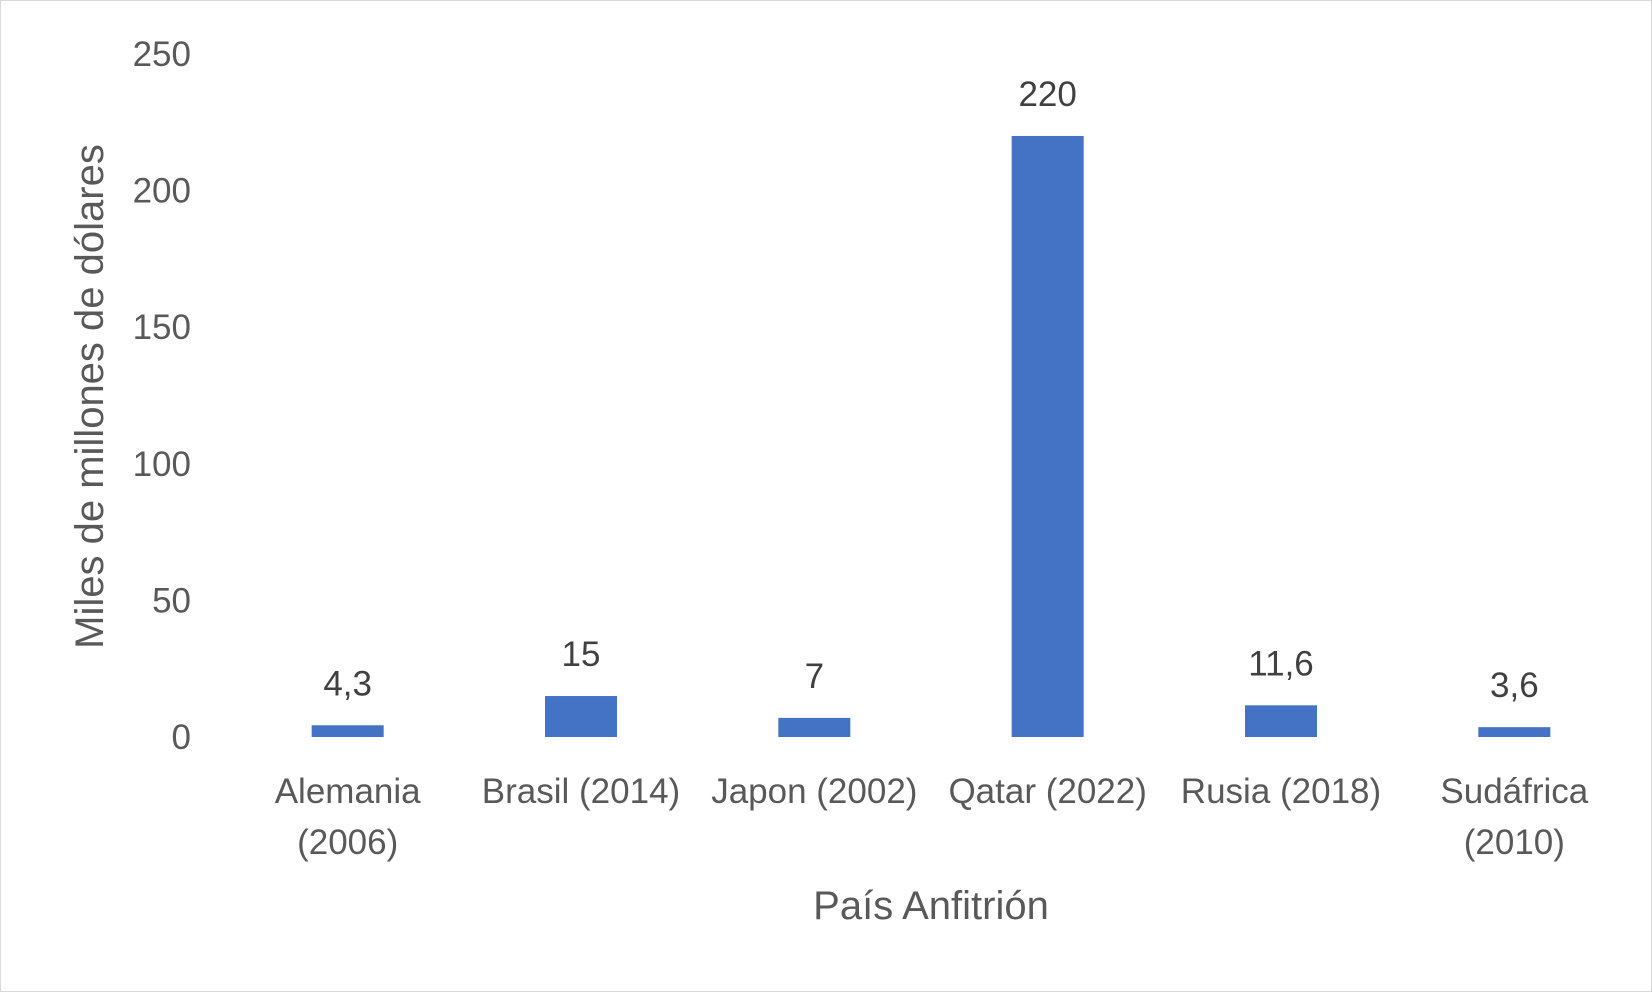 The height and width of the screenshot is (993, 1652). I want to click on category-label: Japon (2002), so click(814, 791).